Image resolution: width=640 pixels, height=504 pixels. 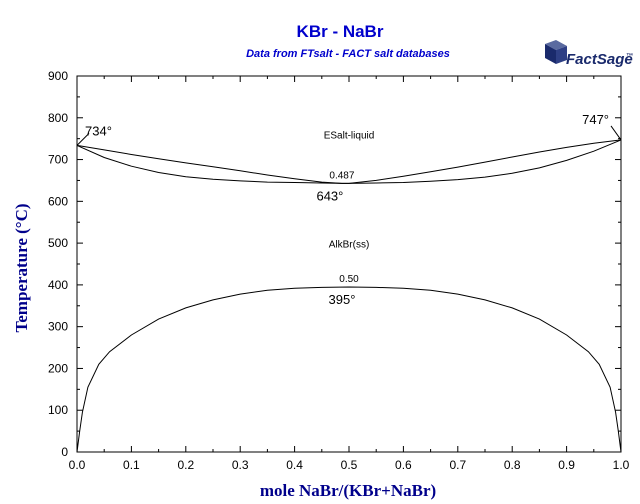 What do you see at coordinates (58, 410) in the screenshot?
I see `y-tick-label: 100` at bounding box center [58, 410].